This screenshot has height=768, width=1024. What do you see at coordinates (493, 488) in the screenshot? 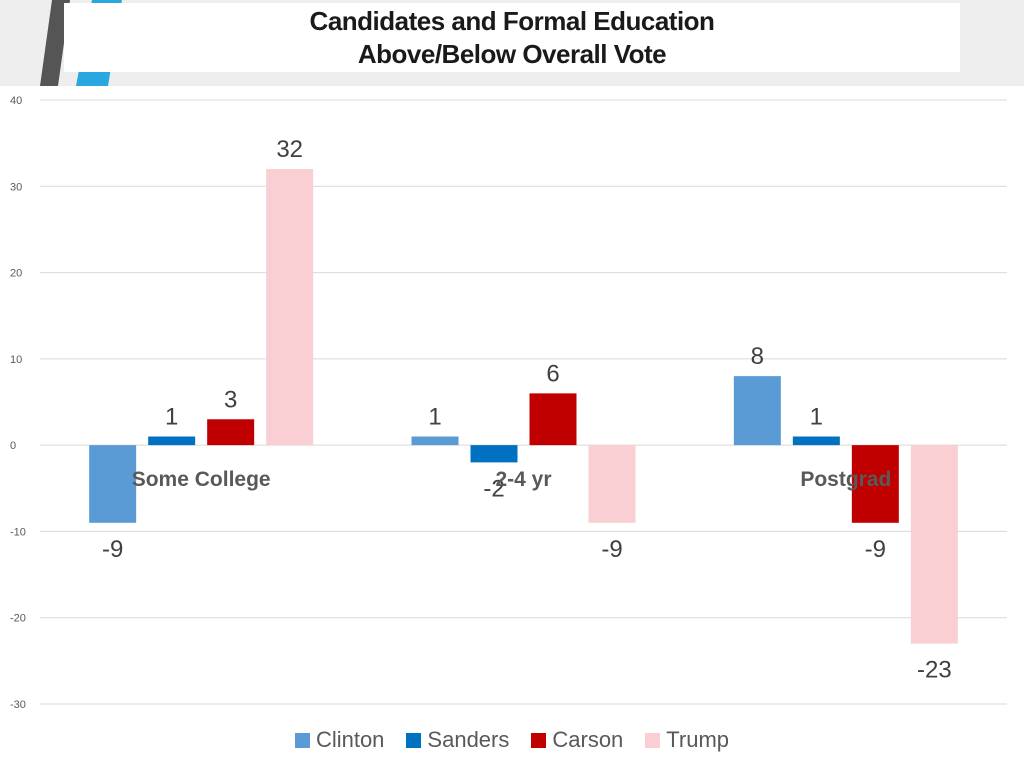
I see `data-label: -2` at bounding box center [493, 488].